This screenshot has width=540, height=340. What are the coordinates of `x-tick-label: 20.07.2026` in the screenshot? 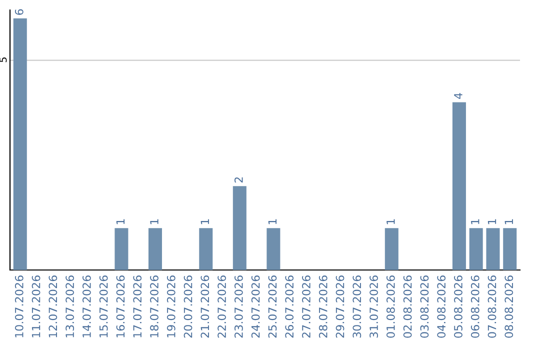 It's located at (188, 307).